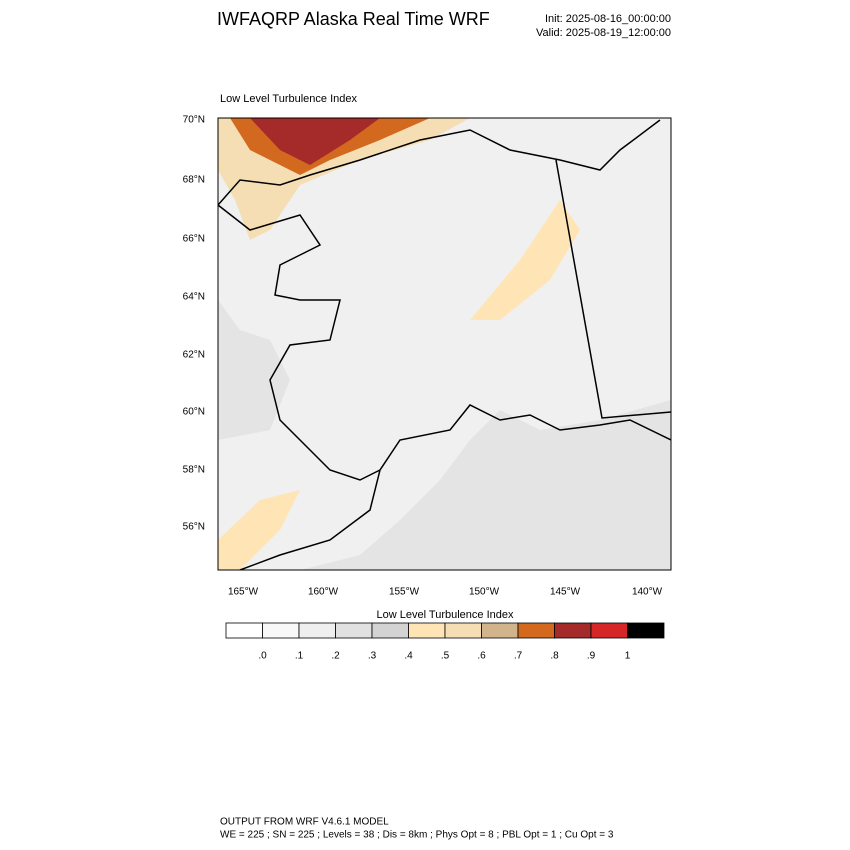  Describe the element at coordinates (194, 412) in the screenshot. I see `lat-label: 60°N` at that location.